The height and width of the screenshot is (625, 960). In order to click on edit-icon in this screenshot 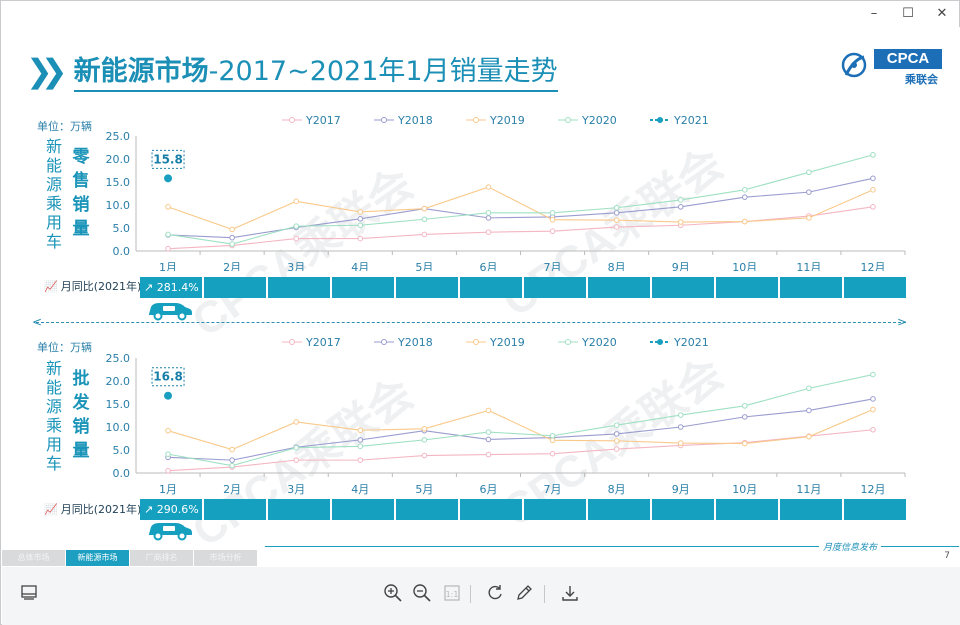, I will do `click(524, 594)`.